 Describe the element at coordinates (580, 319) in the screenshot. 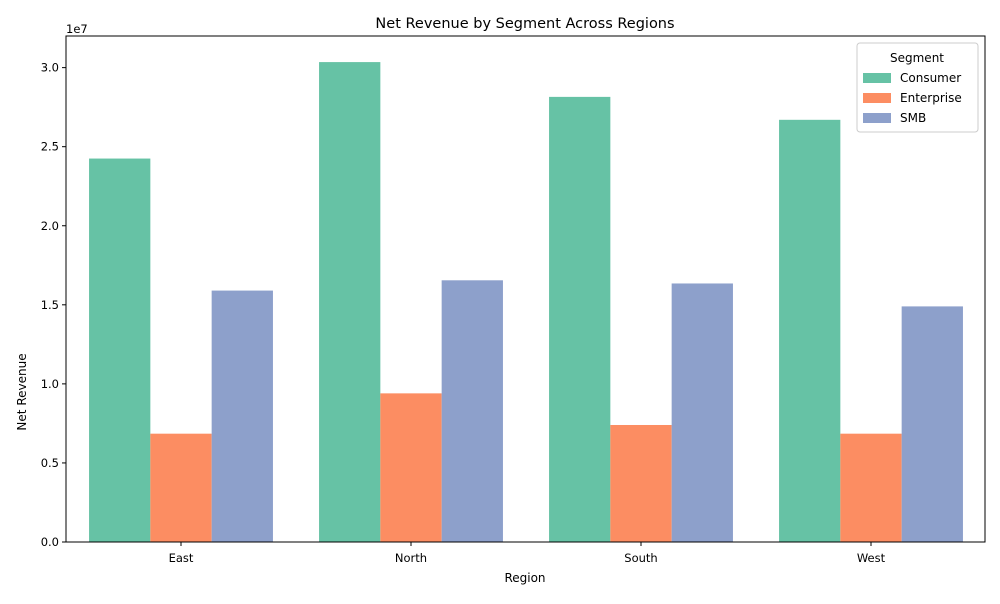

I see `bar-consumer-south` at that location.